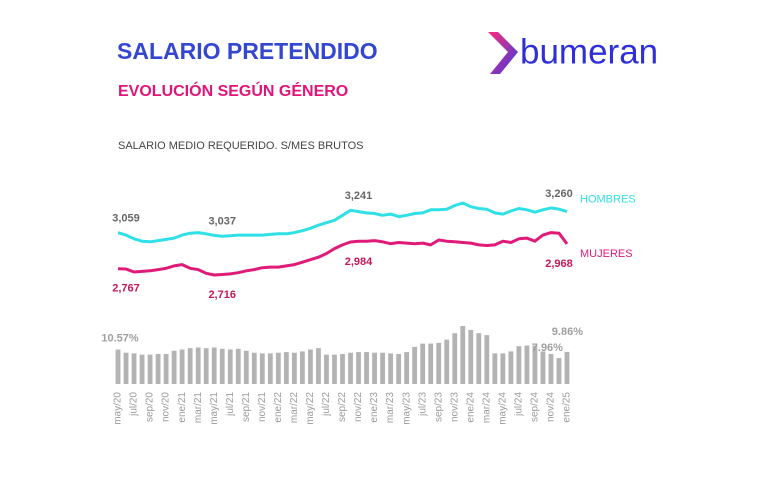  What do you see at coordinates (134, 404) in the screenshot?
I see `x-tick-label: jul/20` at bounding box center [134, 404].